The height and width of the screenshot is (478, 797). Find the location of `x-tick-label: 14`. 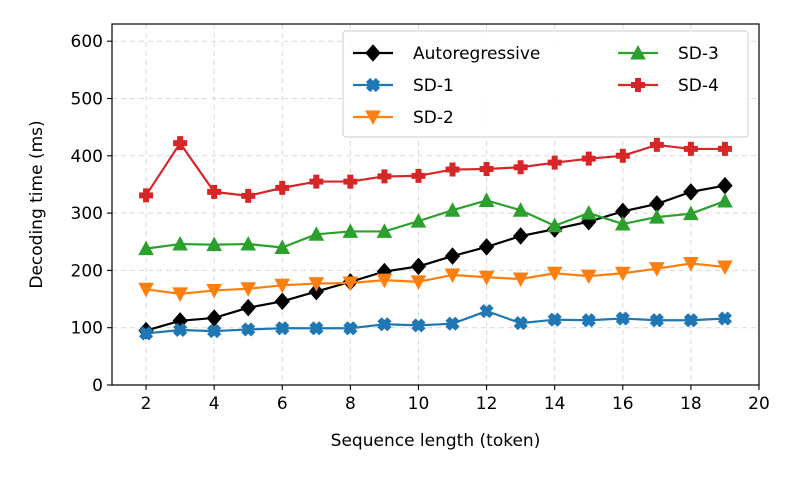

x-tick-label: 14 is located at coordinates (555, 404).